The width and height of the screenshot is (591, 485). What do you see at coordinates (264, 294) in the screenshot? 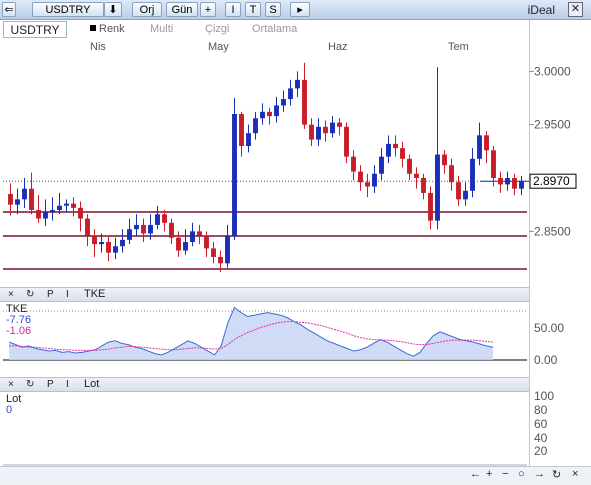
I see `tke-panel-bar: × ↻ P I TKE` at bounding box center [264, 294].